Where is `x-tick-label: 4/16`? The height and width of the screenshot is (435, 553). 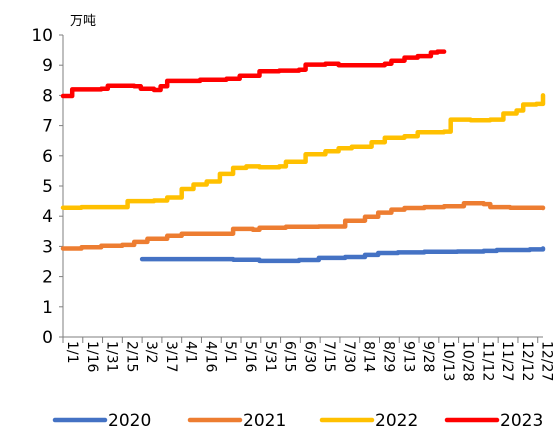 x-tick-label: 4/16 is located at coordinates (210, 357).